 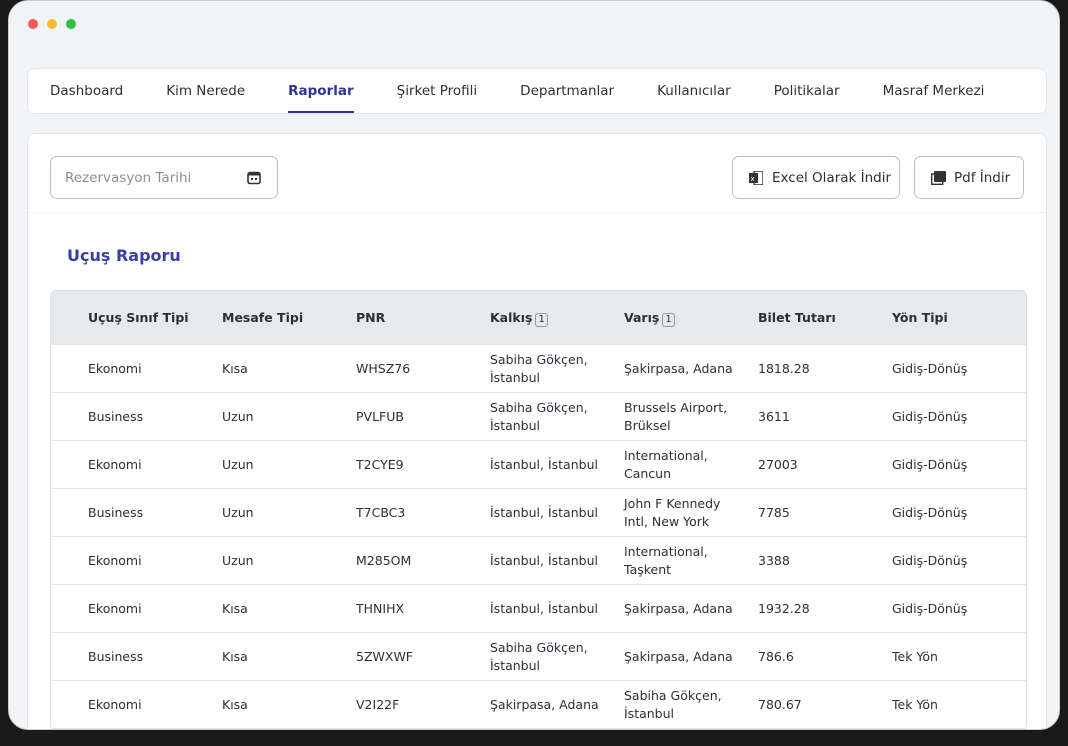 What do you see at coordinates (52, 24) in the screenshot?
I see `minimize-dot` at bounding box center [52, 24].